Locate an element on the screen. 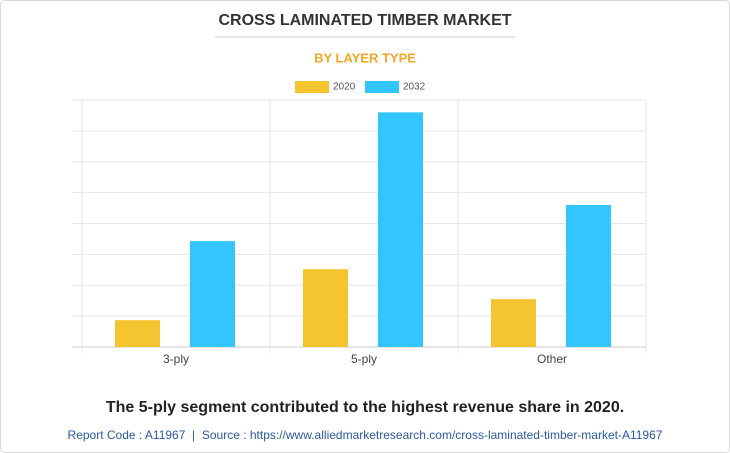 Image resolution: width=730 pixels, height=453 pixels. legend-label: 2020 is located at coordinates (344, 87).